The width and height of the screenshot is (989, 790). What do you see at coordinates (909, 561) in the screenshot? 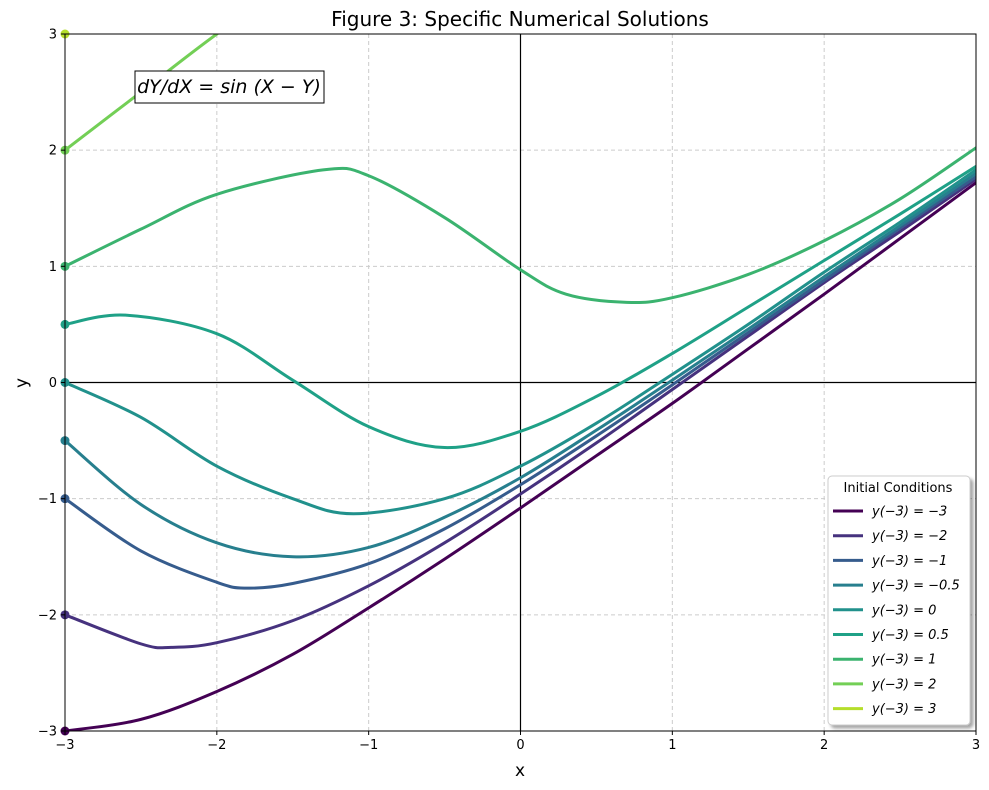
I see `legend-label: y(−3) = −1` at bounding box center [909, 561].